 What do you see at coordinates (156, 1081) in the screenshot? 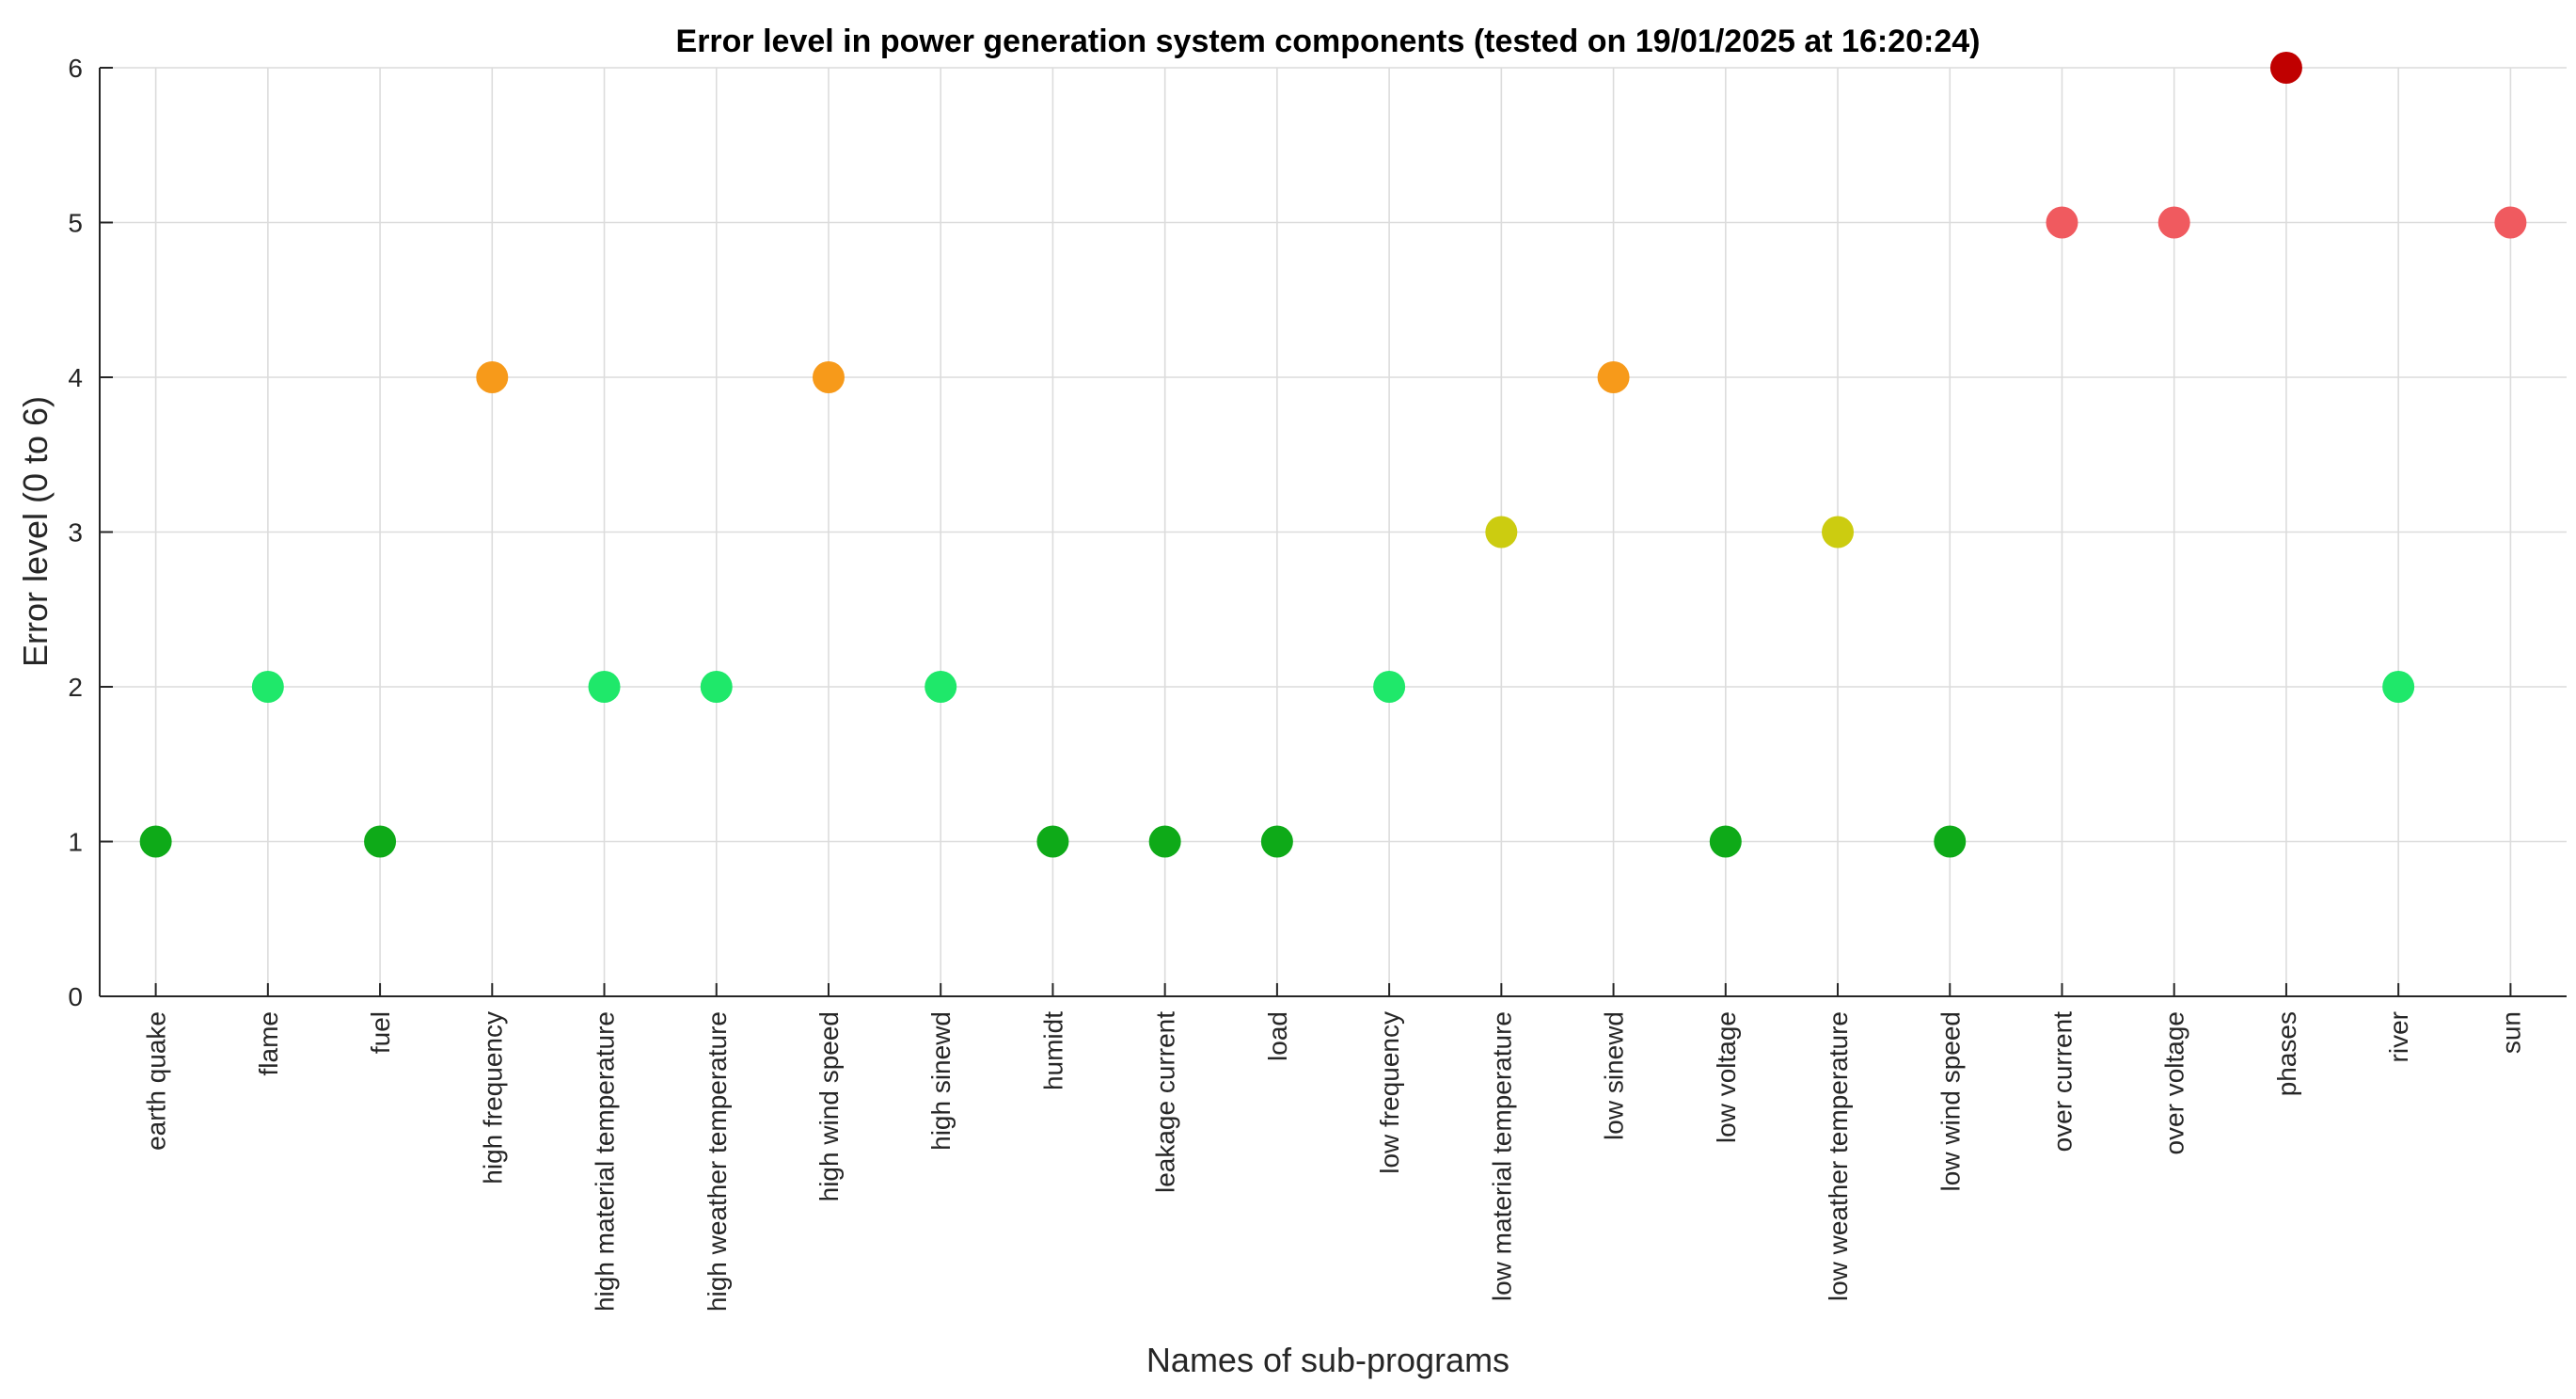
I see `x-tick-label: earth quake` at bounding box center [156, 1081].